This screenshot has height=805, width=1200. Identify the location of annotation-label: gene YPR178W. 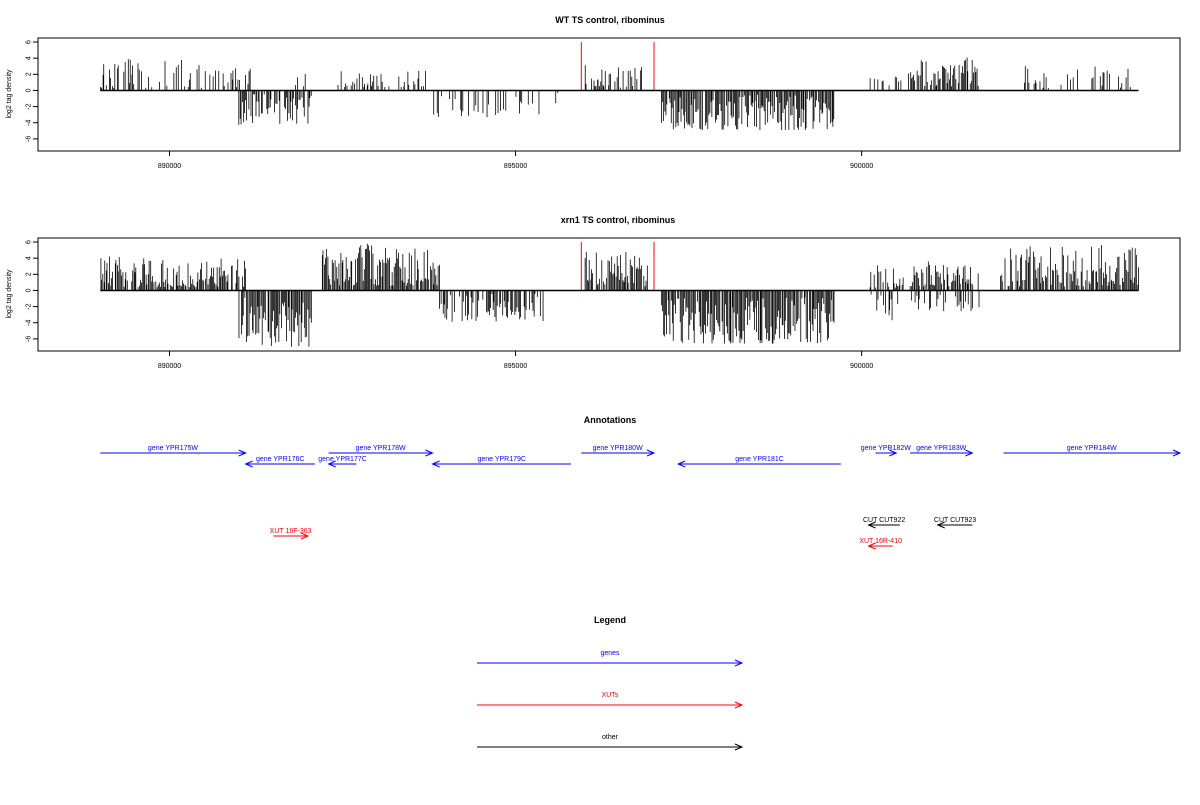
(381, 448).